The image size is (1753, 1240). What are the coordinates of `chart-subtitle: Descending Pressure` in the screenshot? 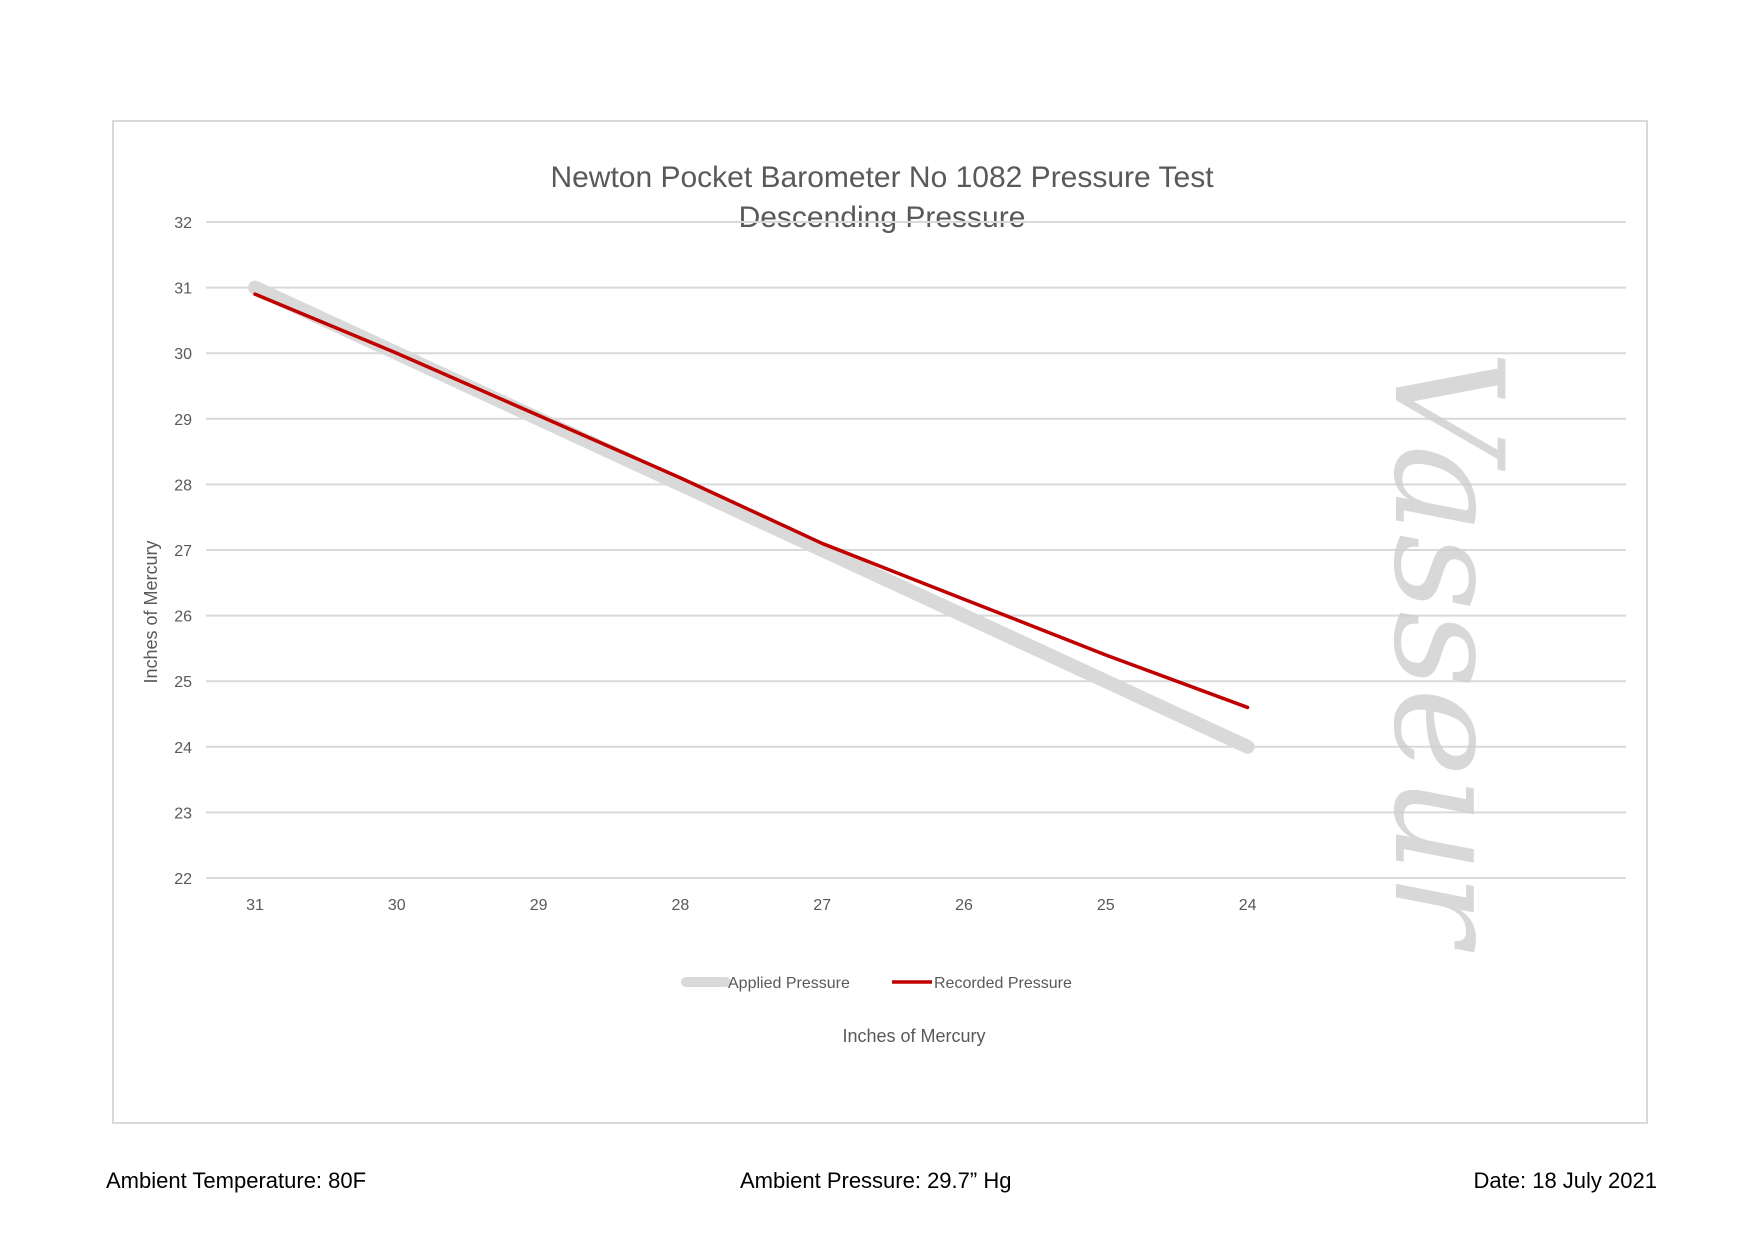 It's located at (882, 217).